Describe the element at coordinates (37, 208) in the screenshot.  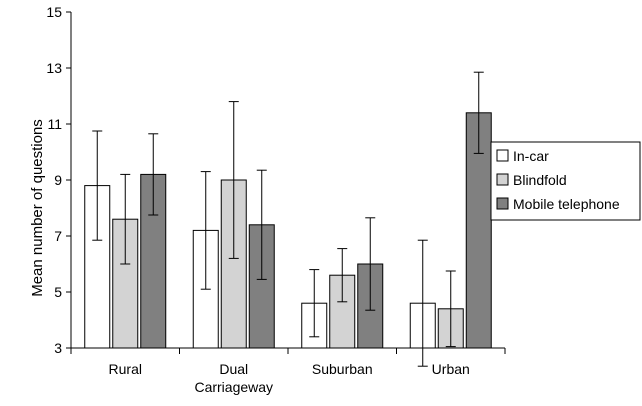
I see `y-axis-title: Mean number of questions` at that location.